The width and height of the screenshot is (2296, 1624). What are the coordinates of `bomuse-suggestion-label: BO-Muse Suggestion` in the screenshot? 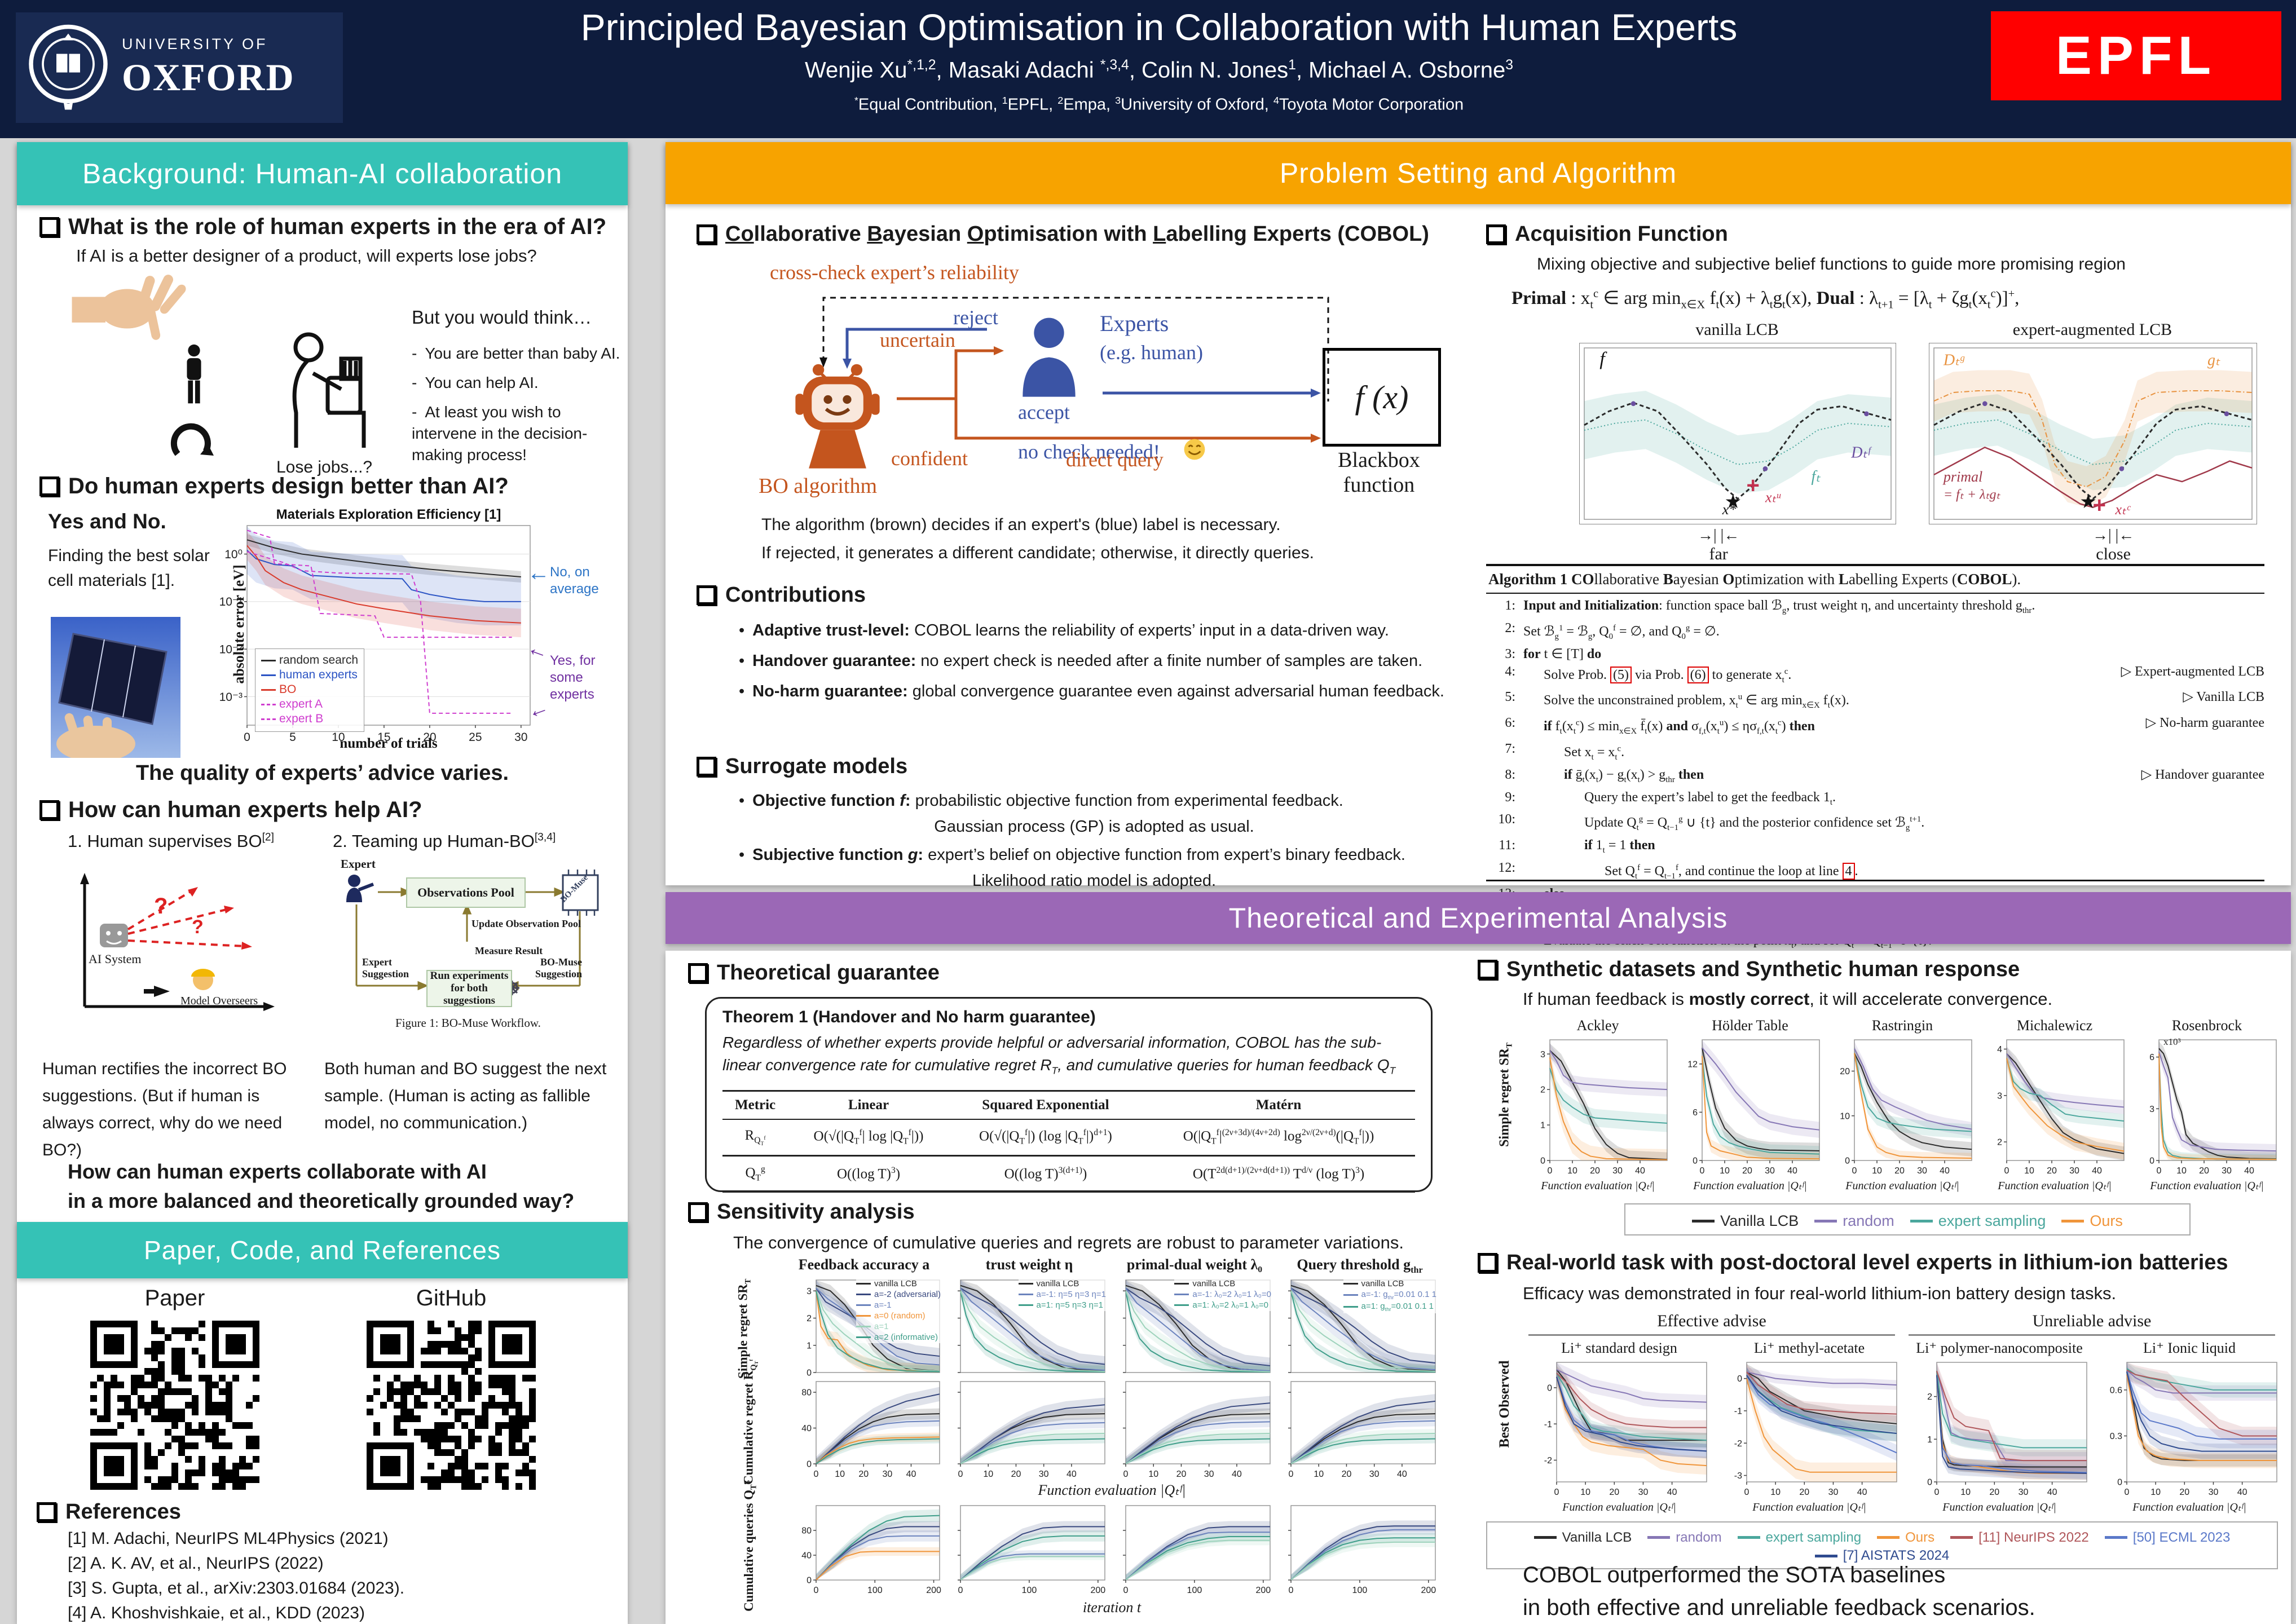 It's located at (558, 967).